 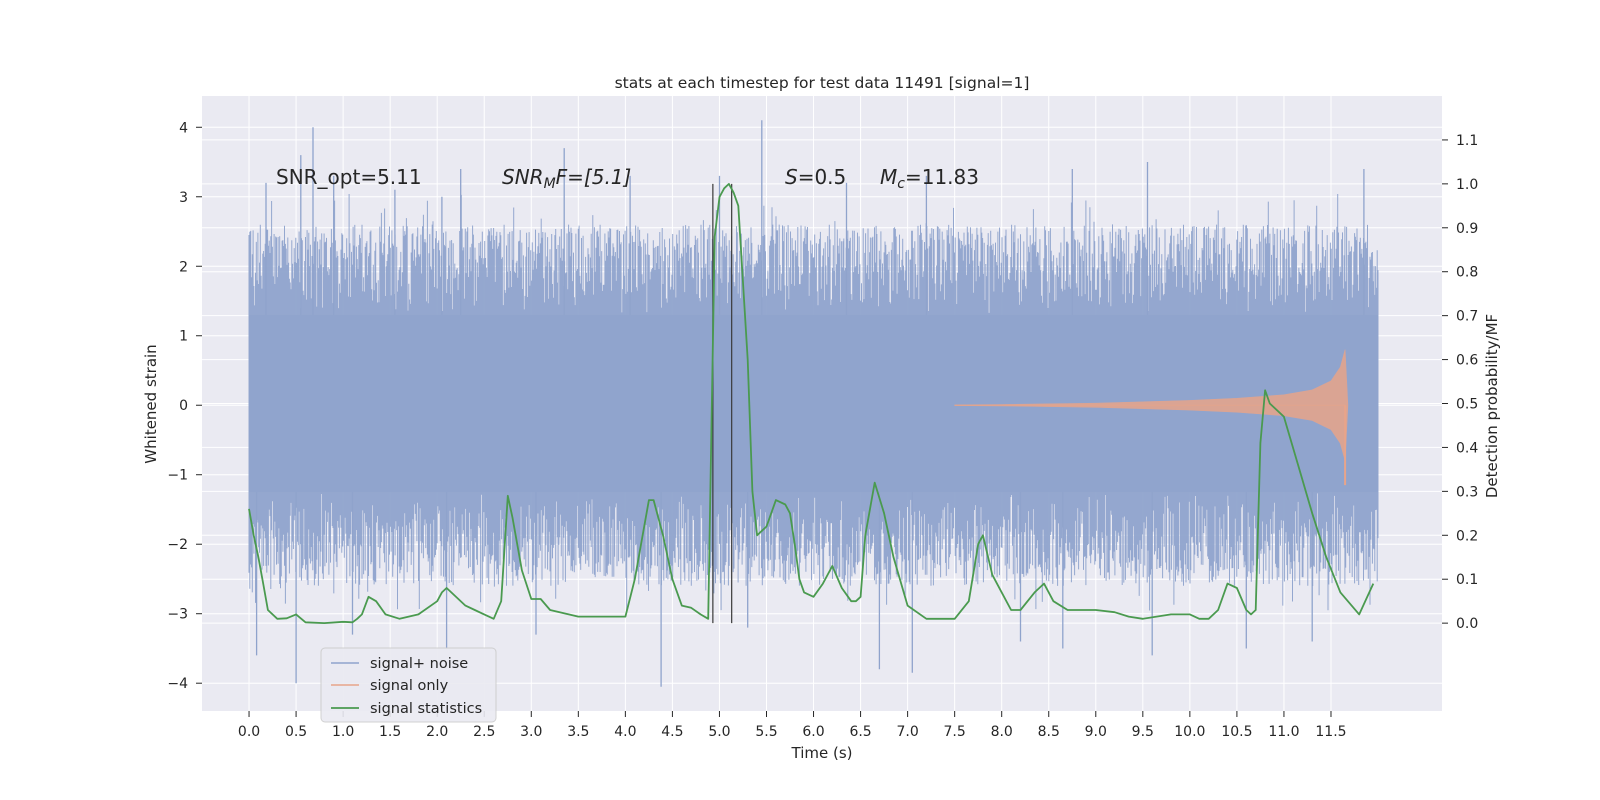 I want to click on x-tick-label: 10.5, so click(x=1236, y=732).